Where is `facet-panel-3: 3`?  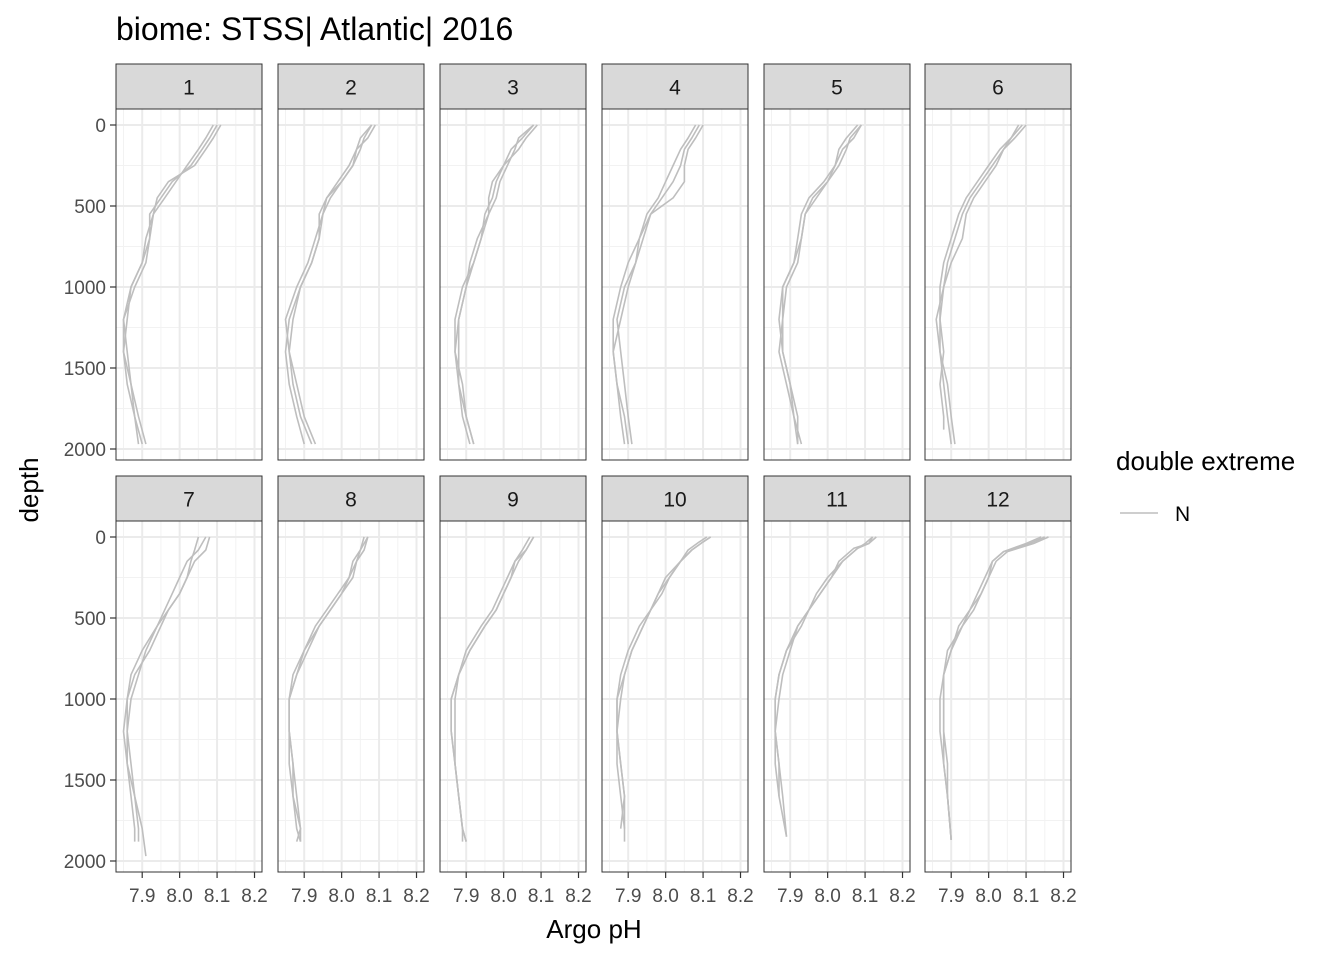
facet-panel-3: 3 is located at coordinates (513, 262).